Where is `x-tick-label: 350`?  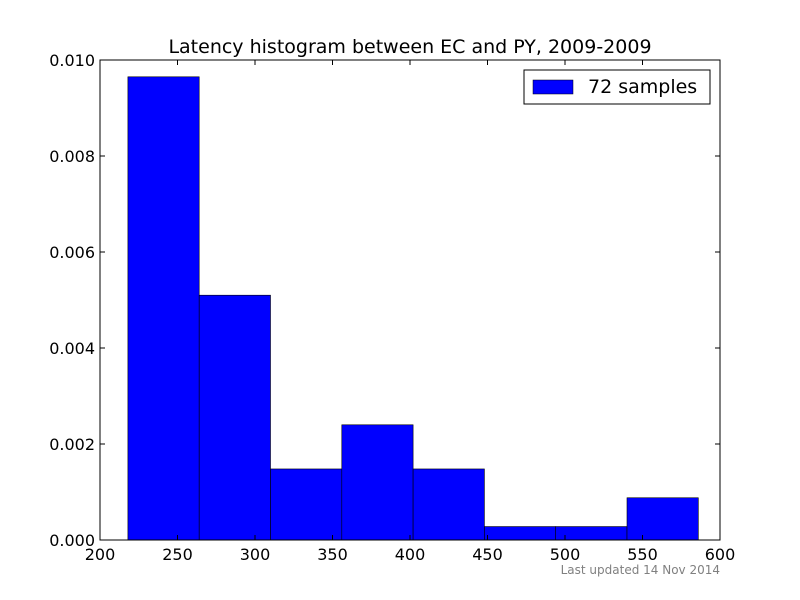
x-tick-label: 350 is located at coordinates (332, 554).